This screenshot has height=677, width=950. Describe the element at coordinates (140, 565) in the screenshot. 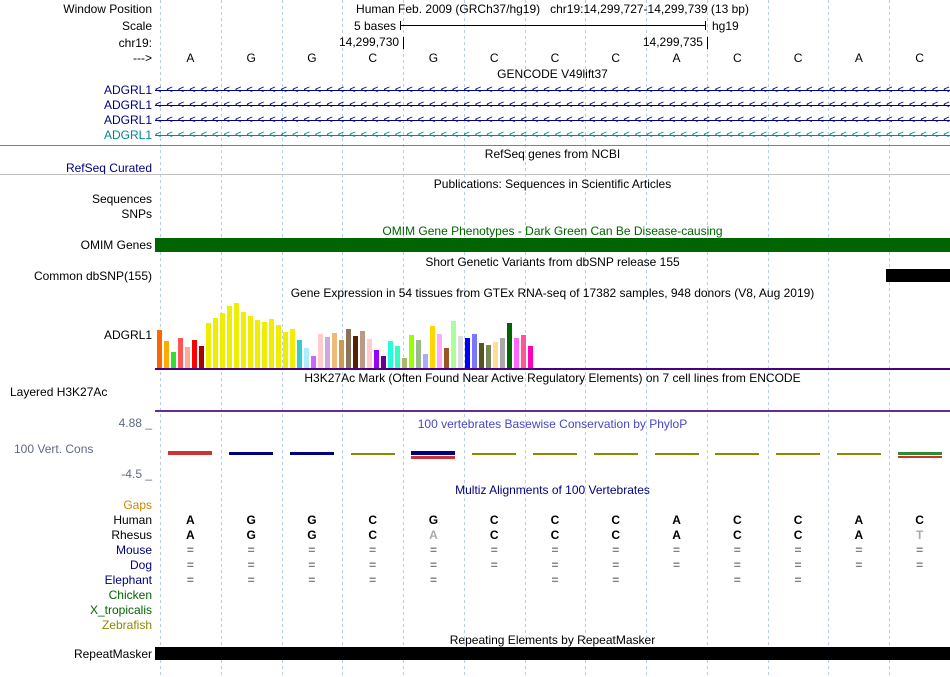

I see `species-label-dog: Dog` at that location.